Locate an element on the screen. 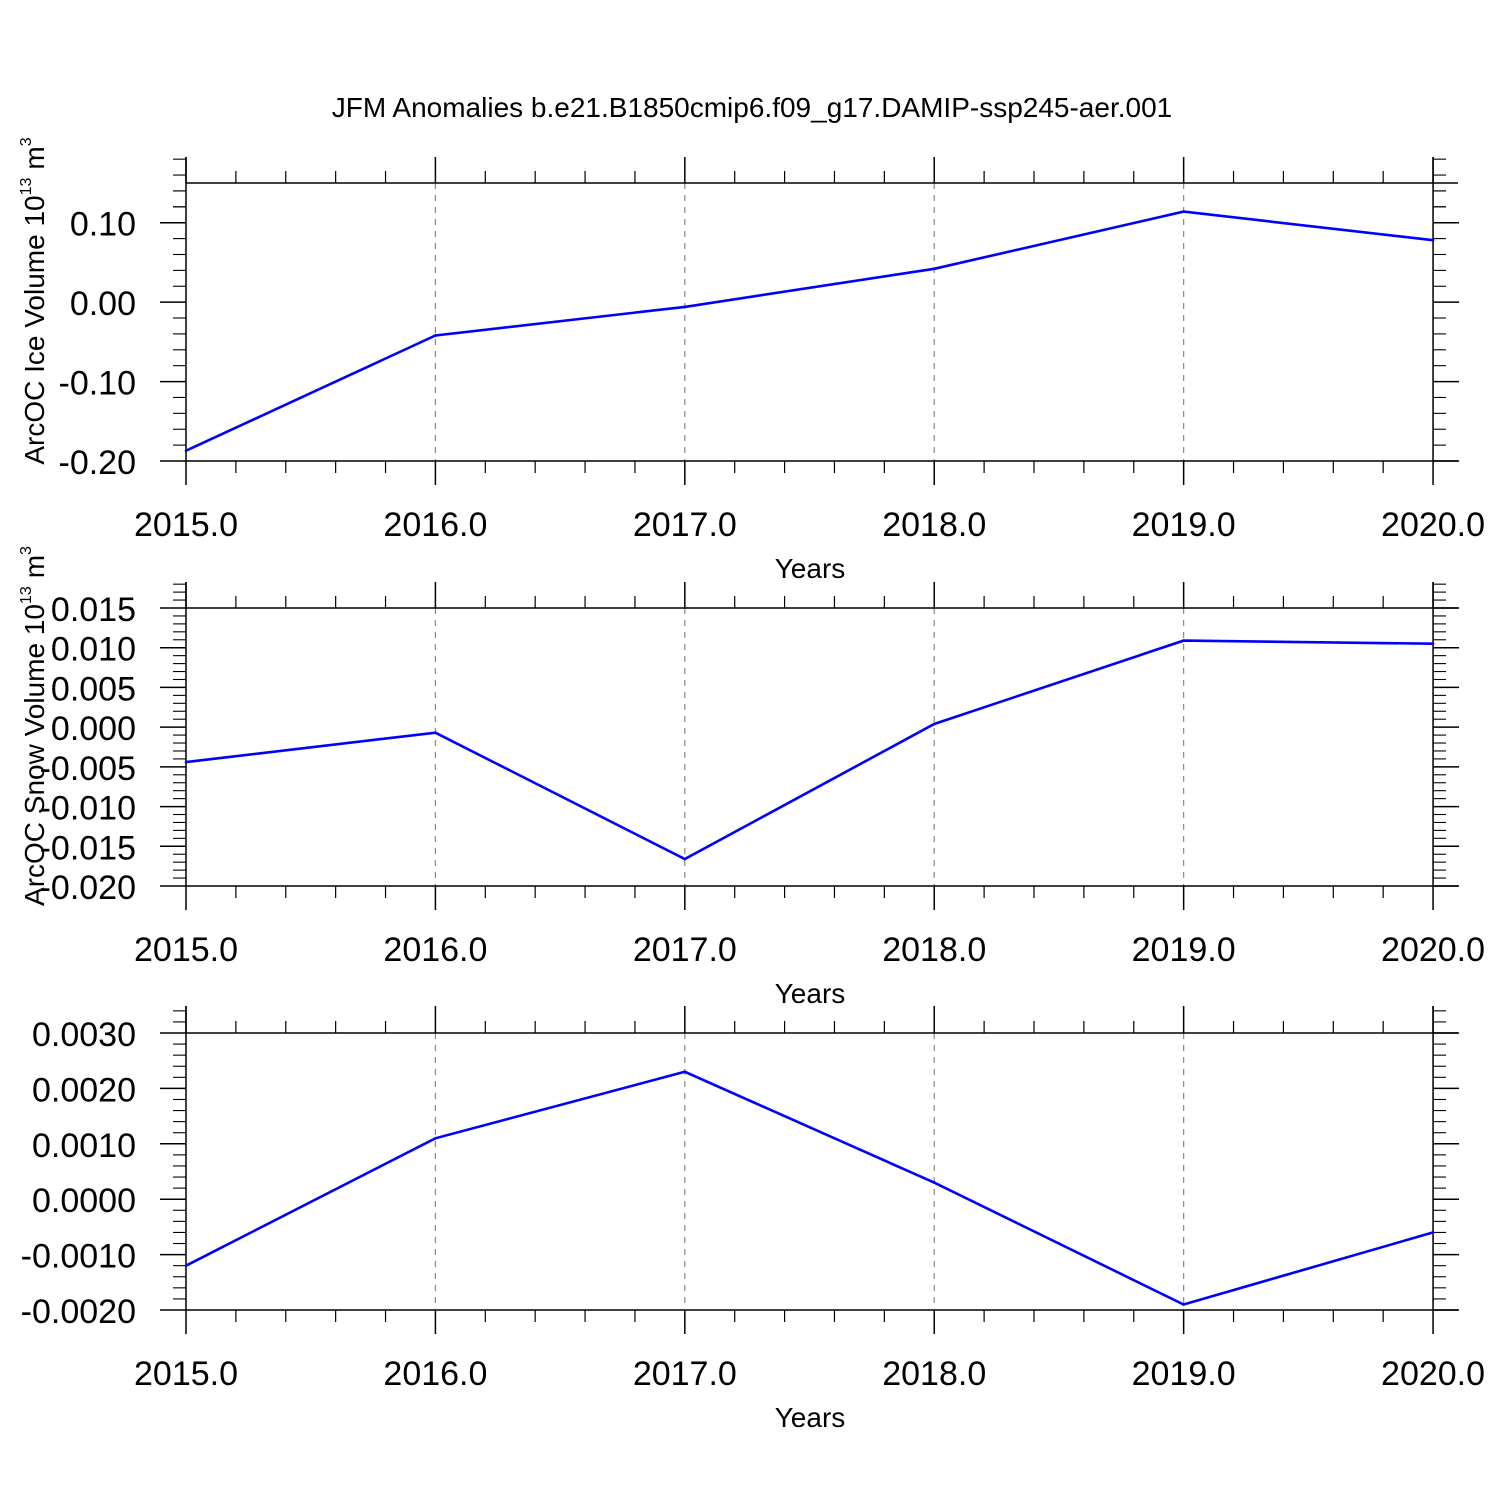 This screenshot has width=1500, height=1500. y-tick-label: 0.0000 is located at coordinates (84, 1201).